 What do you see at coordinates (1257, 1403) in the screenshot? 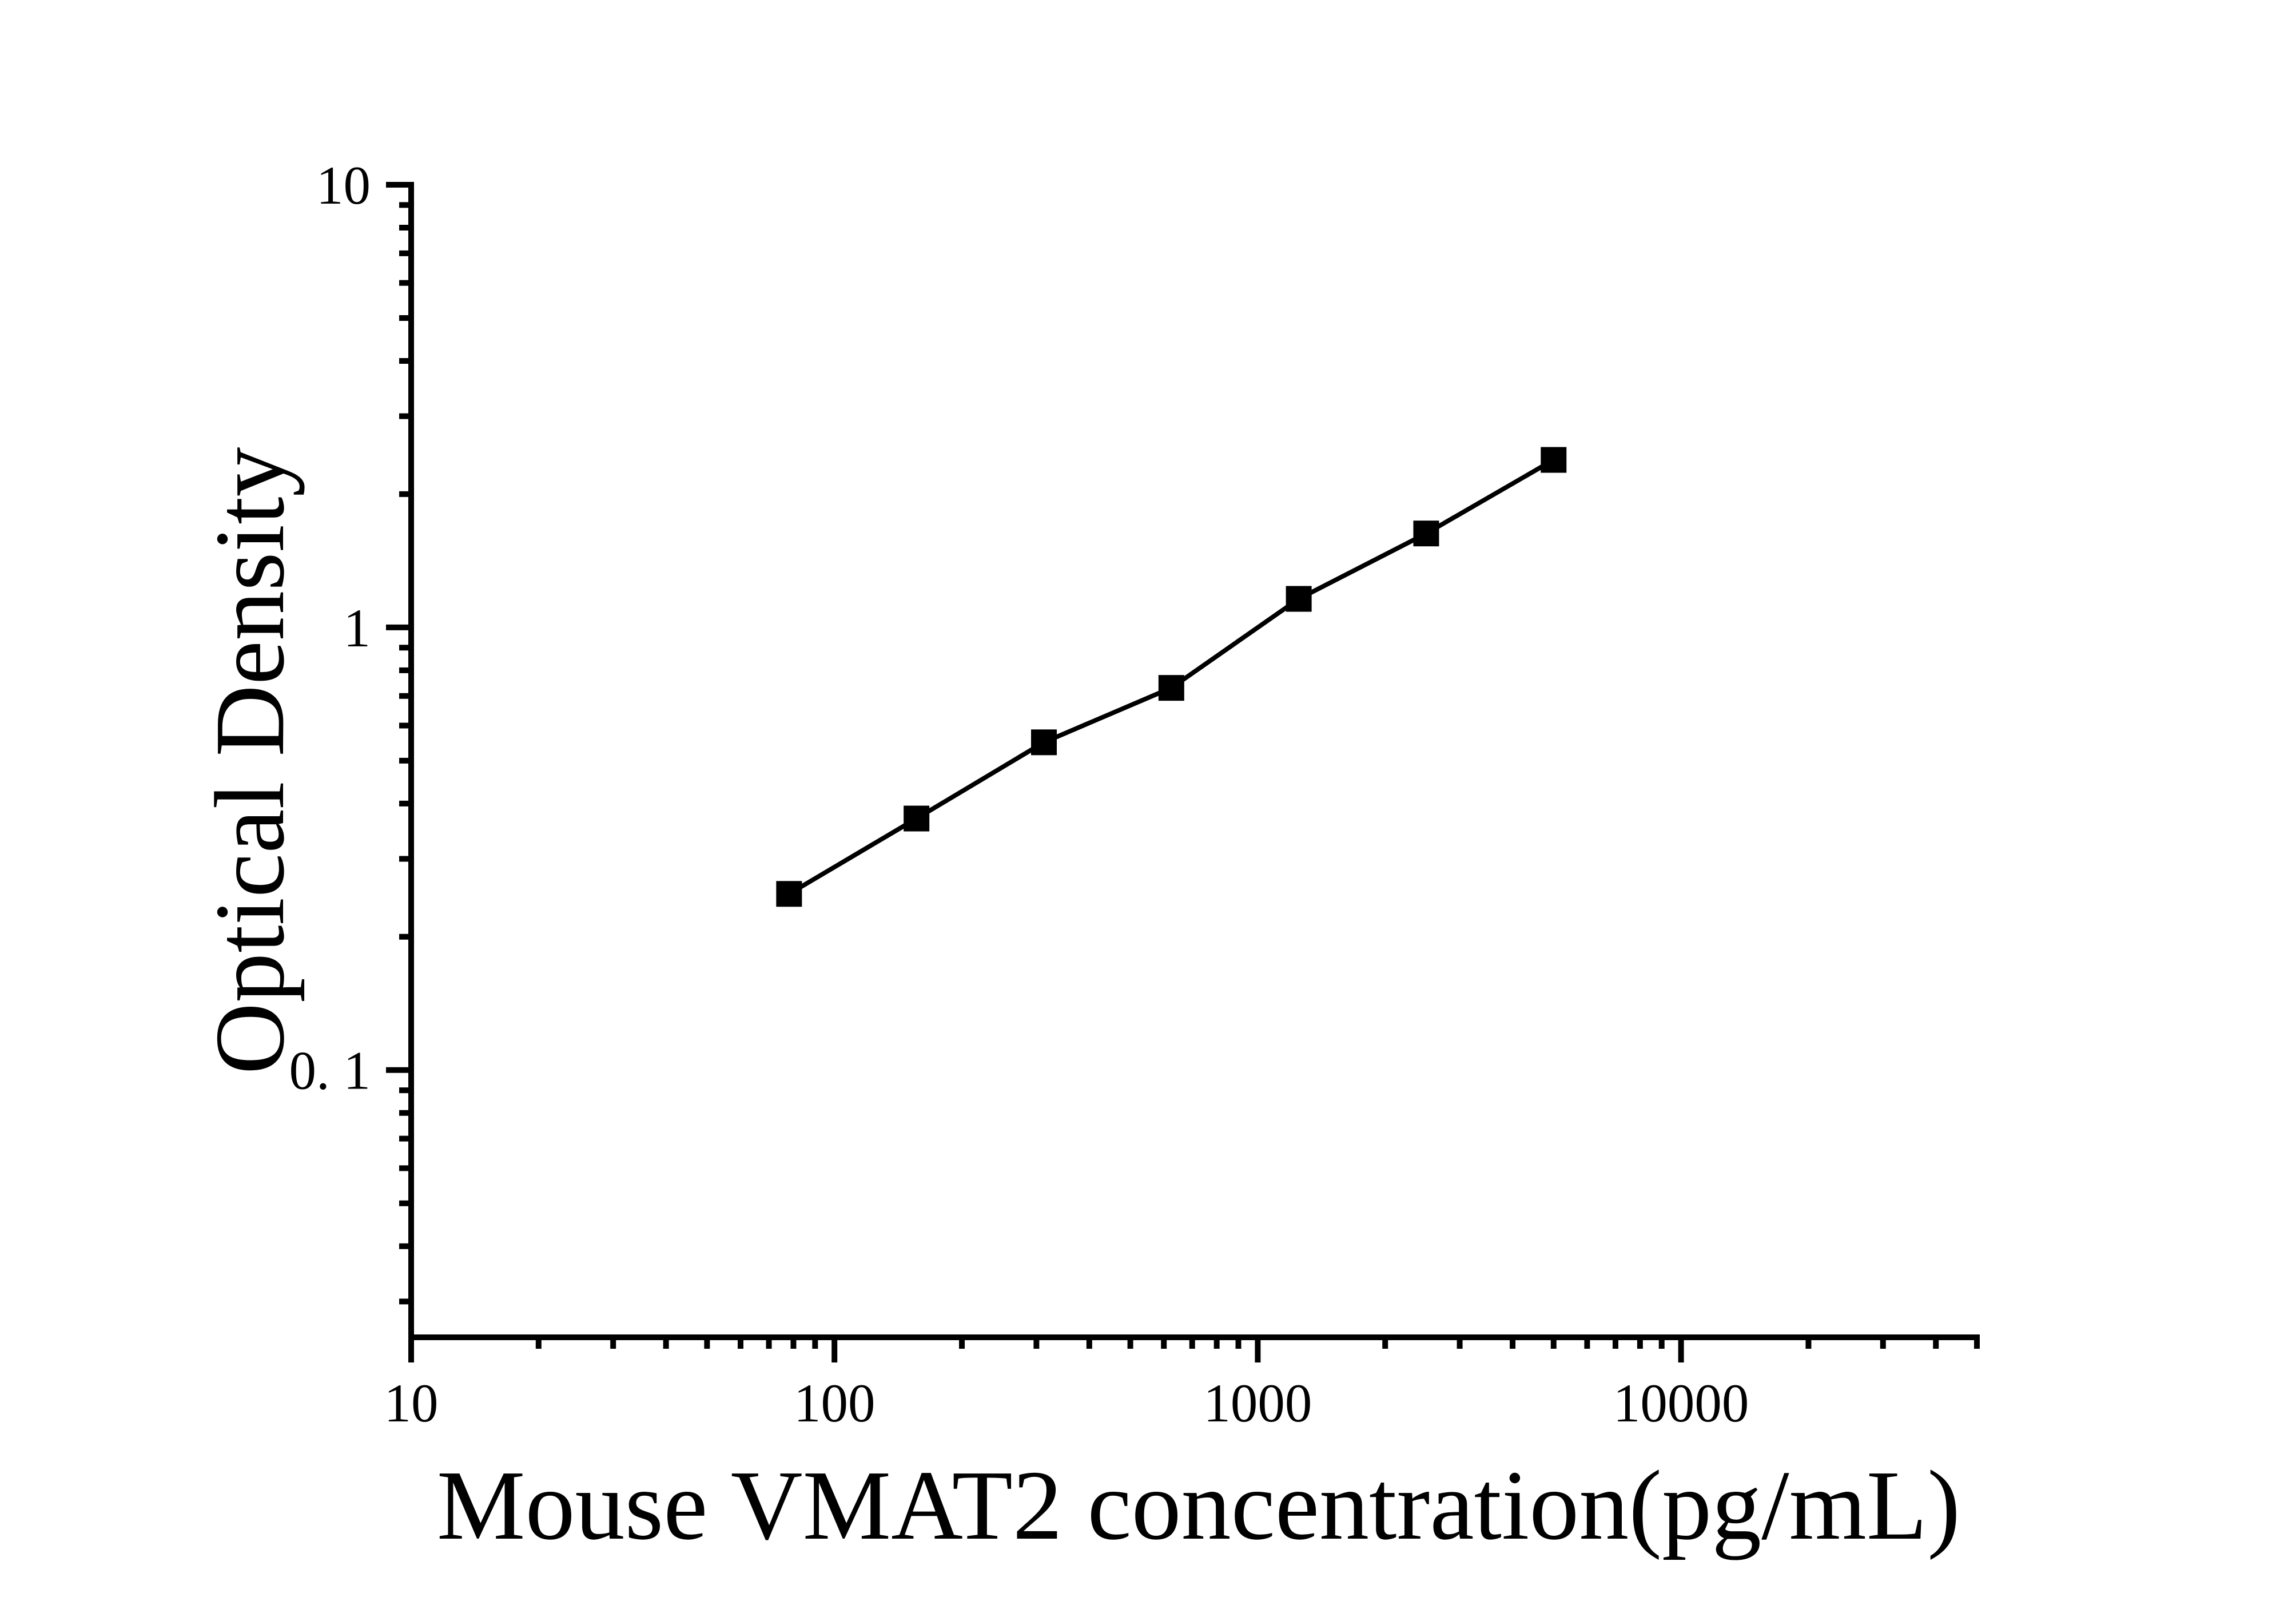
I see `x-tick-label: 1000` at bounding box center [1257, 1403].